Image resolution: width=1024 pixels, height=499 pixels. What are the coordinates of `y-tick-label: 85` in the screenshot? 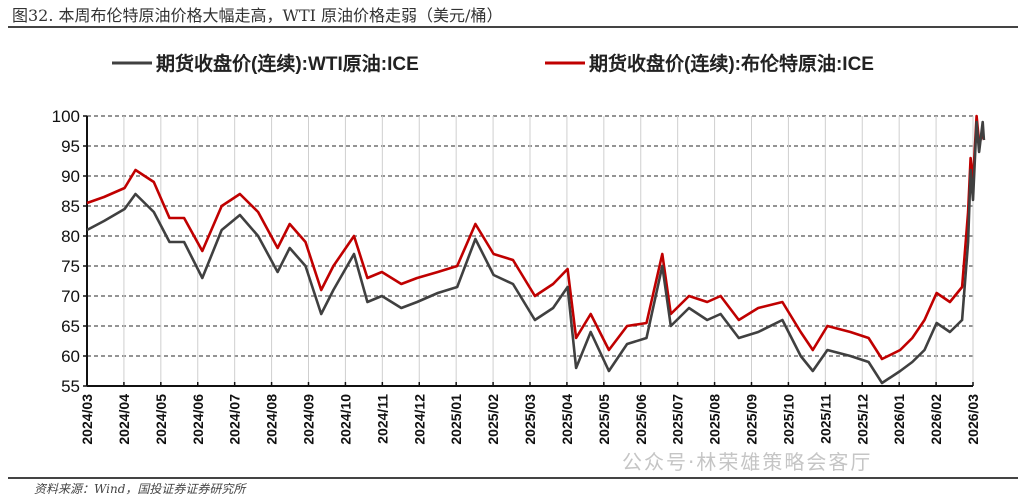 It's located at (70, 206).